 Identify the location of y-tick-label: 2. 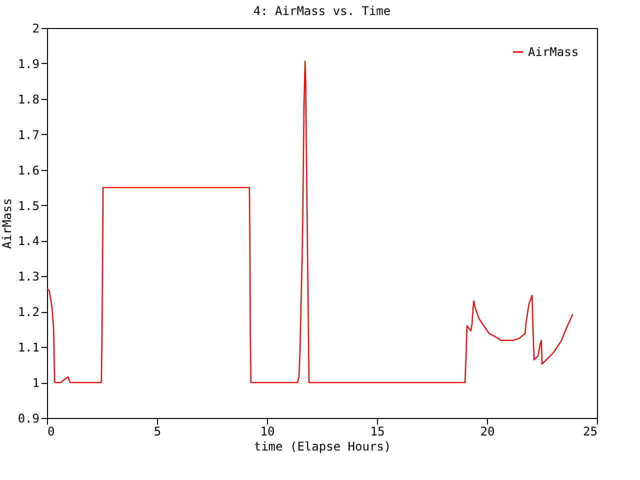
(36, 29).